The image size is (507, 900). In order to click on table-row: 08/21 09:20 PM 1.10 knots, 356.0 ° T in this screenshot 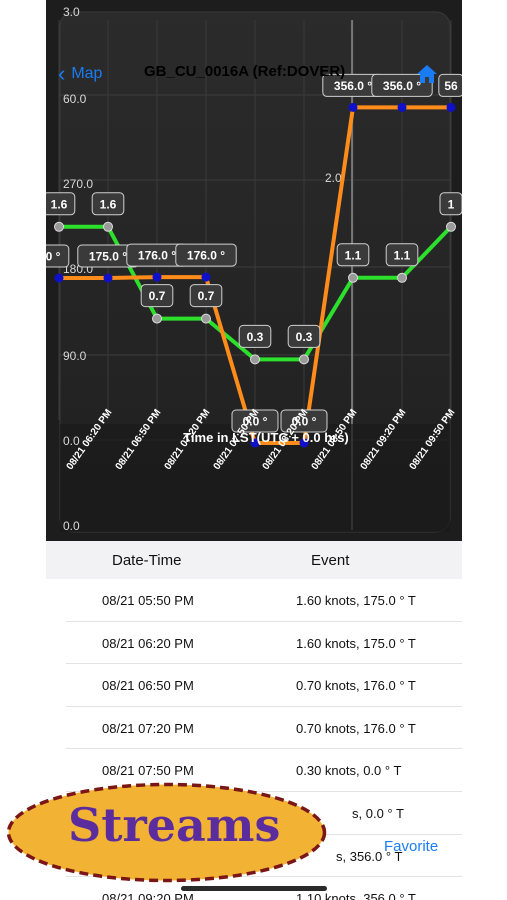, I will do `click(264, 888)`.